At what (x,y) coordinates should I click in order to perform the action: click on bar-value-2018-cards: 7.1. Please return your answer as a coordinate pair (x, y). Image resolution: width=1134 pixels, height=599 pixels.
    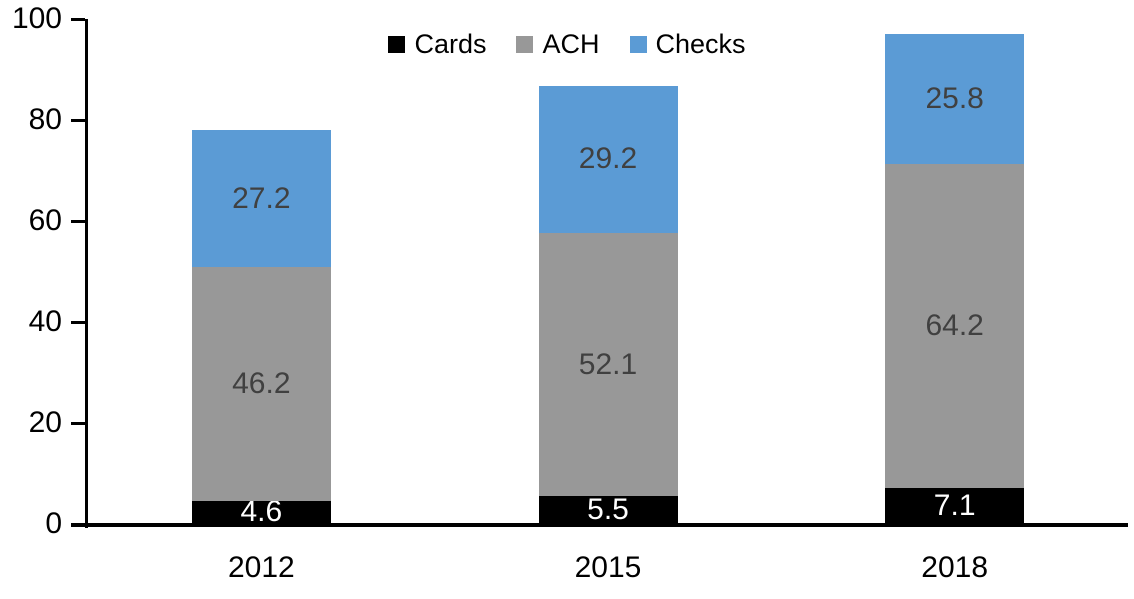
    Looking at the image, I should click on (954, 506).